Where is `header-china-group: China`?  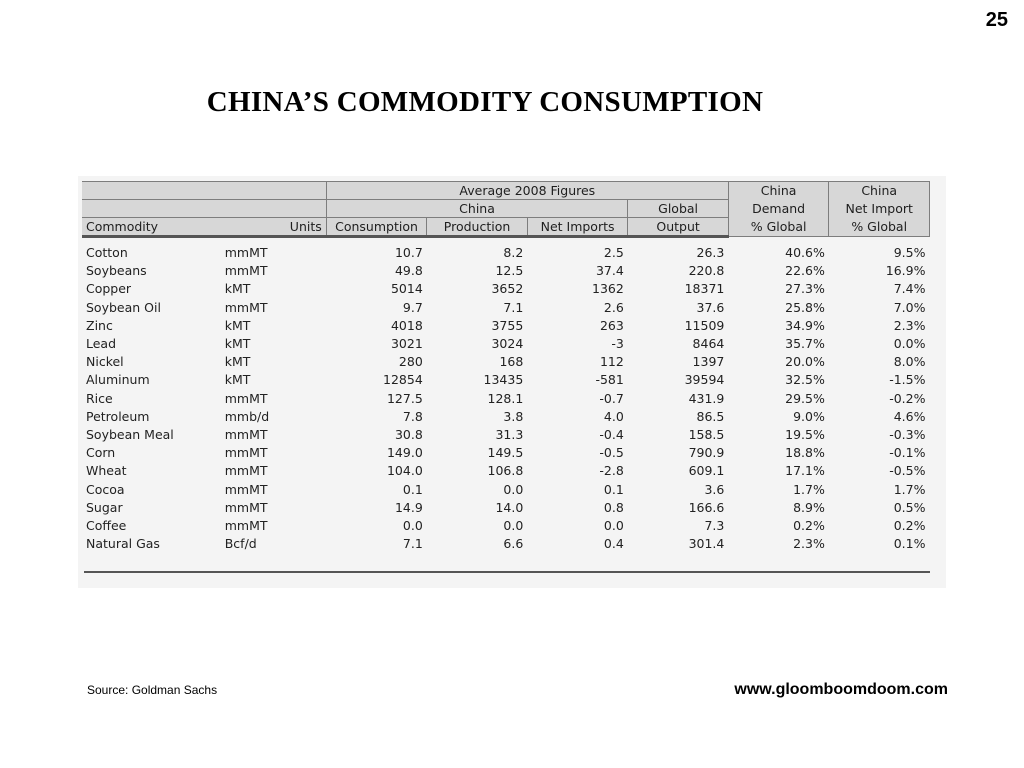 header-china-group: China is located at coordinates (477, 208).